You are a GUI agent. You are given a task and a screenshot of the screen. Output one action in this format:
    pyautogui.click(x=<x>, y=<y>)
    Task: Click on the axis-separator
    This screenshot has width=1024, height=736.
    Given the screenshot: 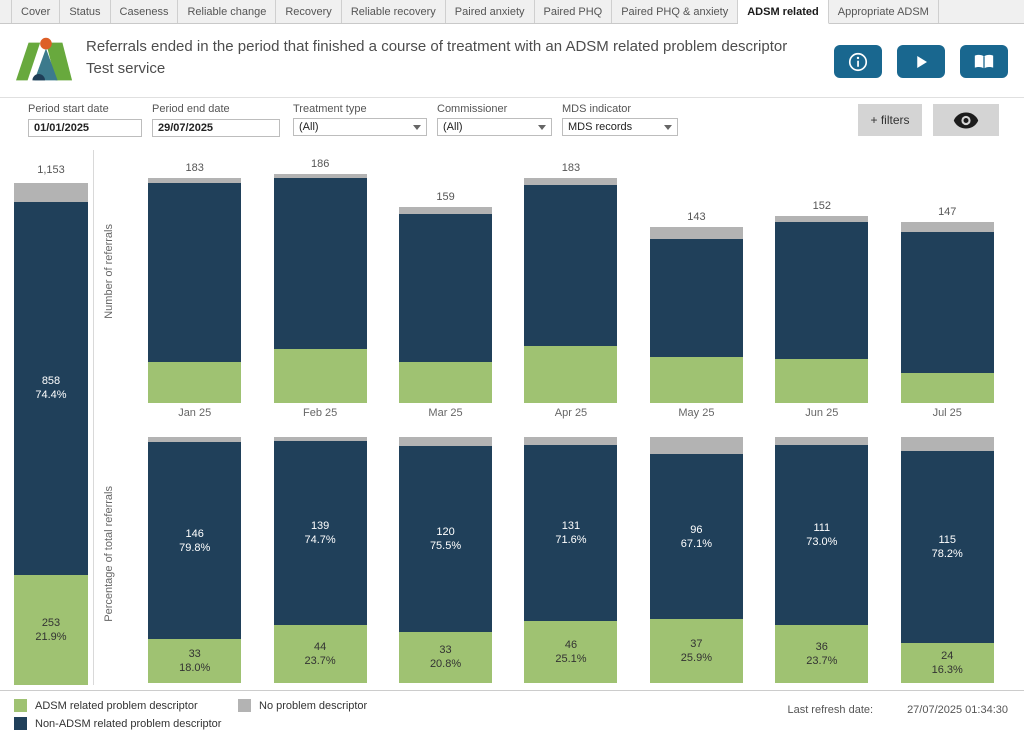 What is the action you would take?
    pyautogui.click(x=93, y=417)
    